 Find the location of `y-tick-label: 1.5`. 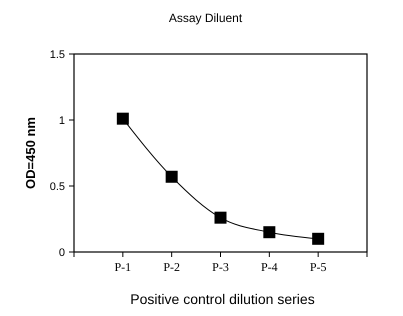

y-tick-label: 1.5 is located at coordinates (57, 54).